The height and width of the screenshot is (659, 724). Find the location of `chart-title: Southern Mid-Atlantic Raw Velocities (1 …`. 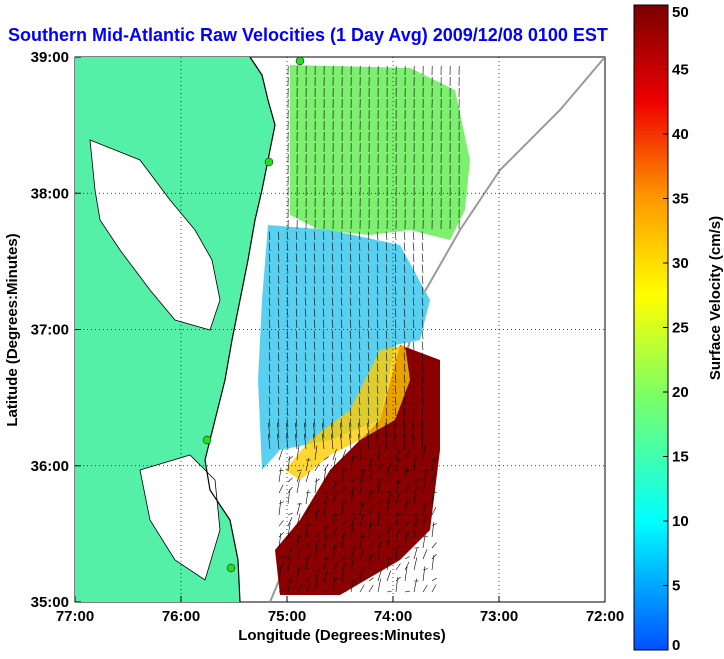

chart-title: Southern Mid-Atlantic Raw Velocities (1 … is located at coordinates (308, 35).